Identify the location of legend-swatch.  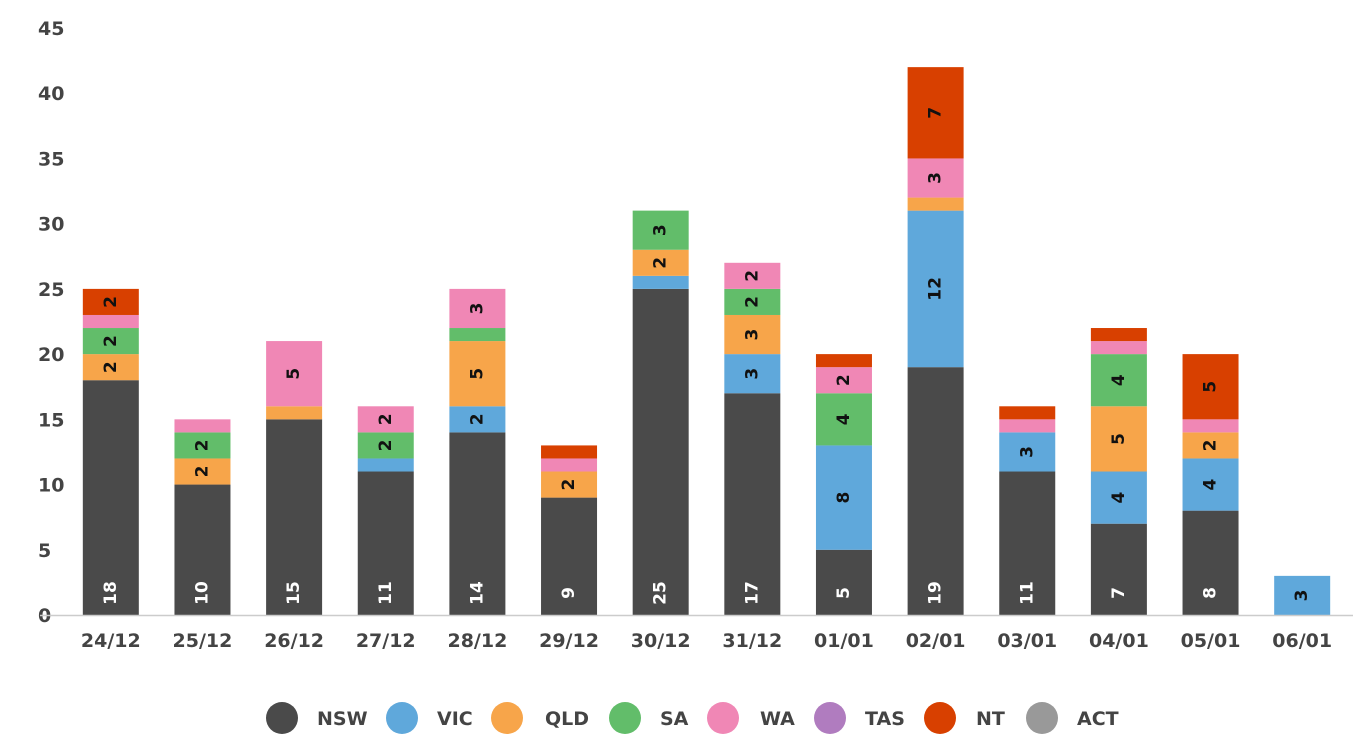
(507, 718).